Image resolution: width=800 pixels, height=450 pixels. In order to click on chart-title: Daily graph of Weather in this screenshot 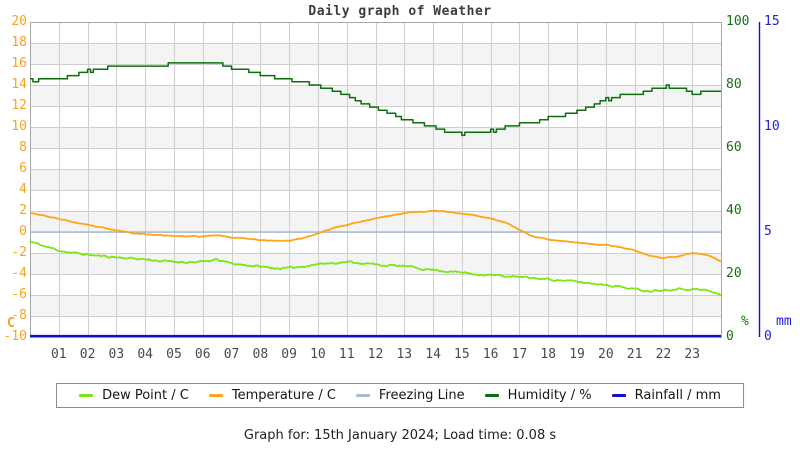, I will do `click(400, 11)`.